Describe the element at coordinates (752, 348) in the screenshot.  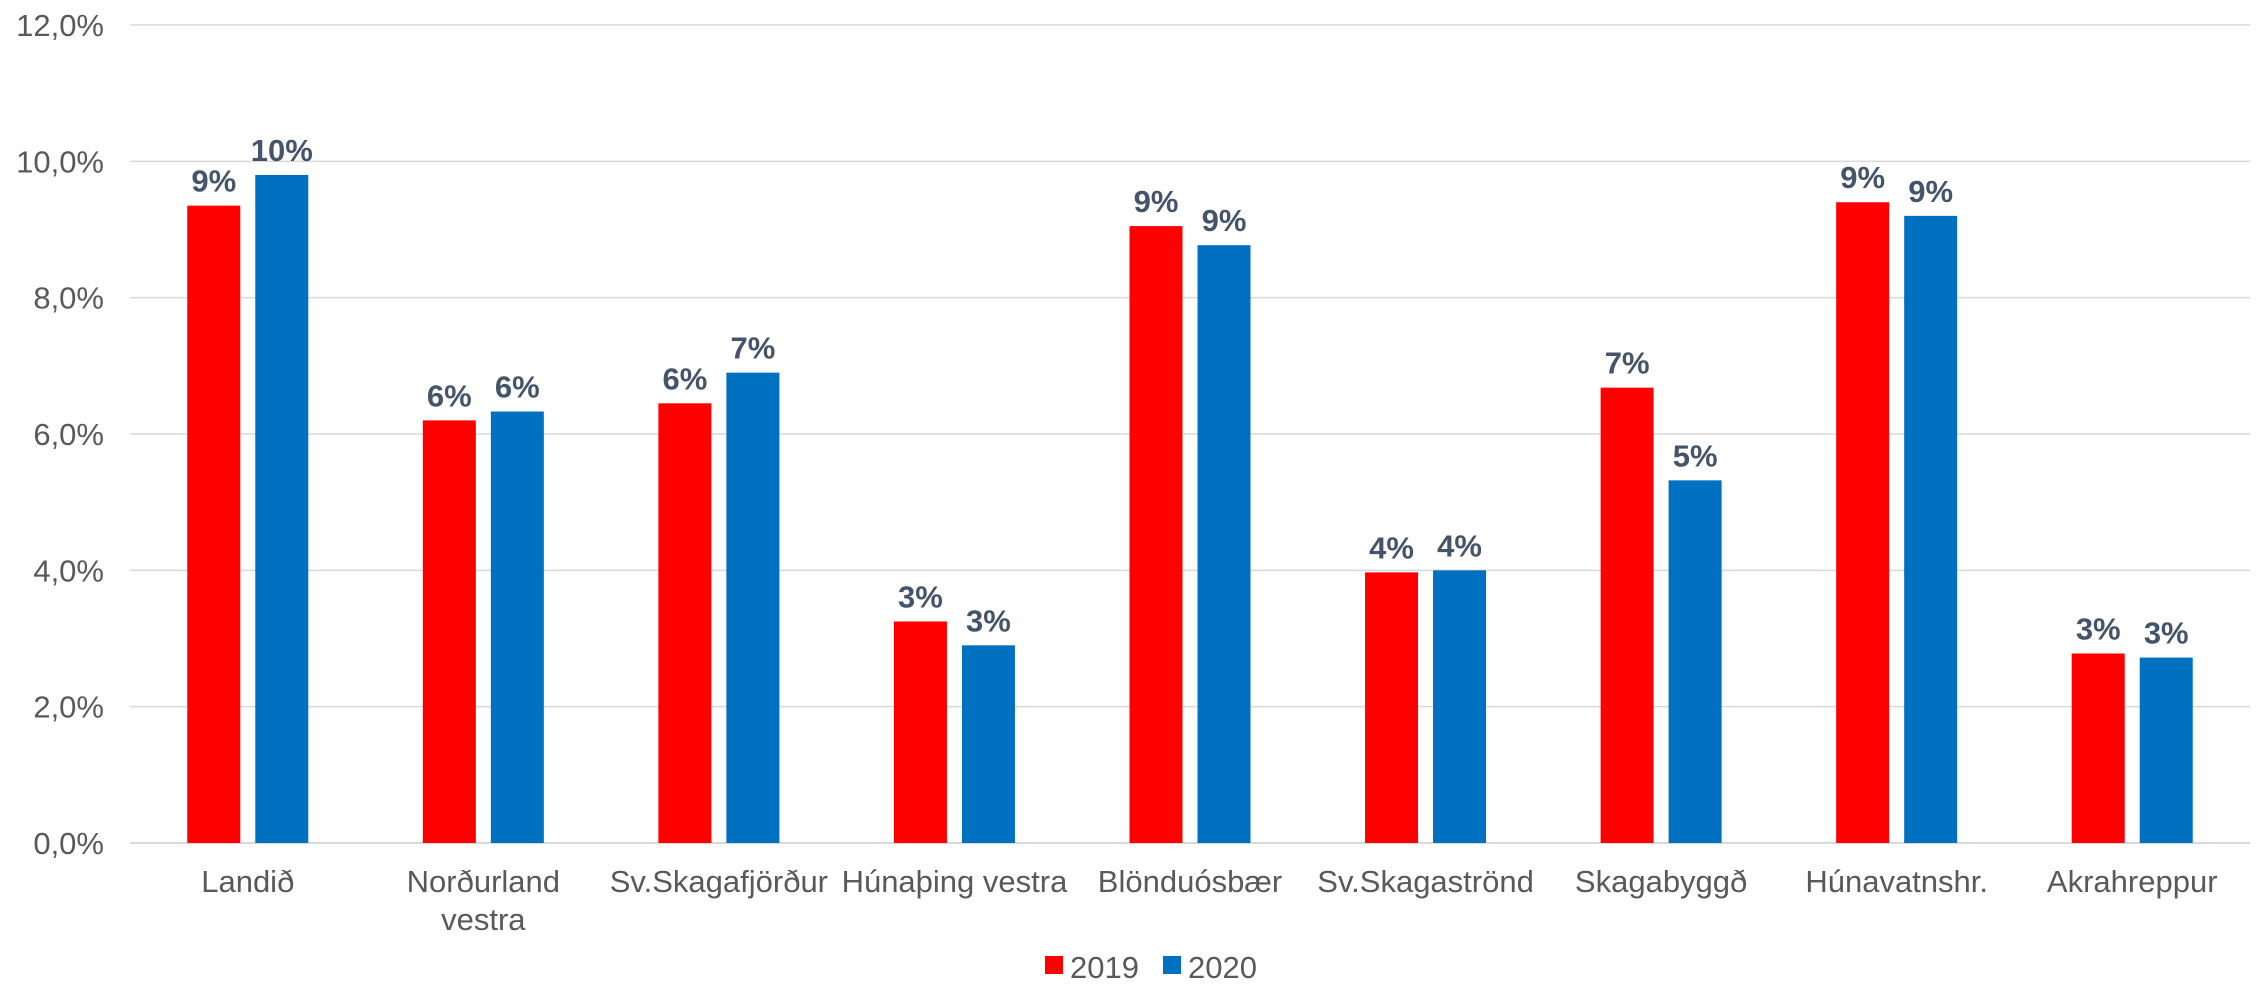
I see `data-label-2020: 7%` at that location.